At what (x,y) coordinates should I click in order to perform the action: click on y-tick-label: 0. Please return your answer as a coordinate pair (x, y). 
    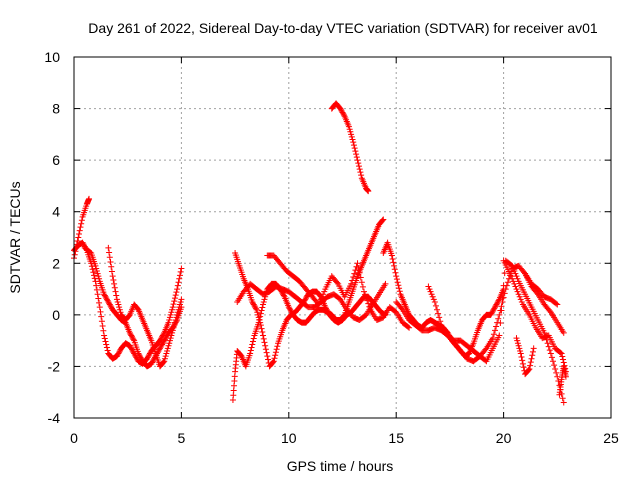
    Looking at the image, I should click on (56, 315).